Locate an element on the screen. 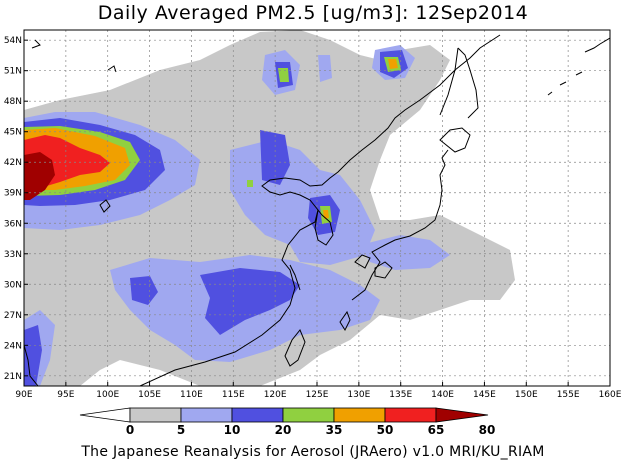 This screenshot has height=466, width=626. colorbar-arrow-high is located at coordinates (462, 415).